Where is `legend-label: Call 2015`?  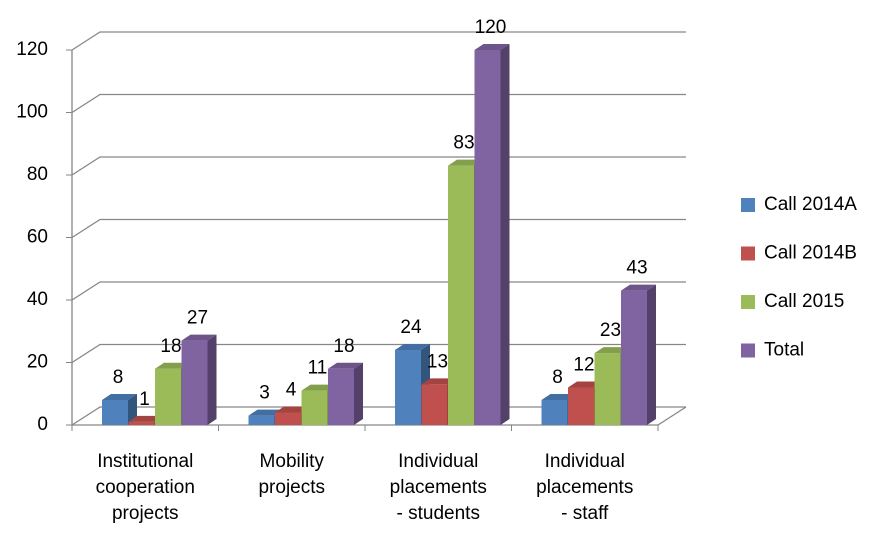 legend-label: Call 2015 is located at coordinates (804, 301).